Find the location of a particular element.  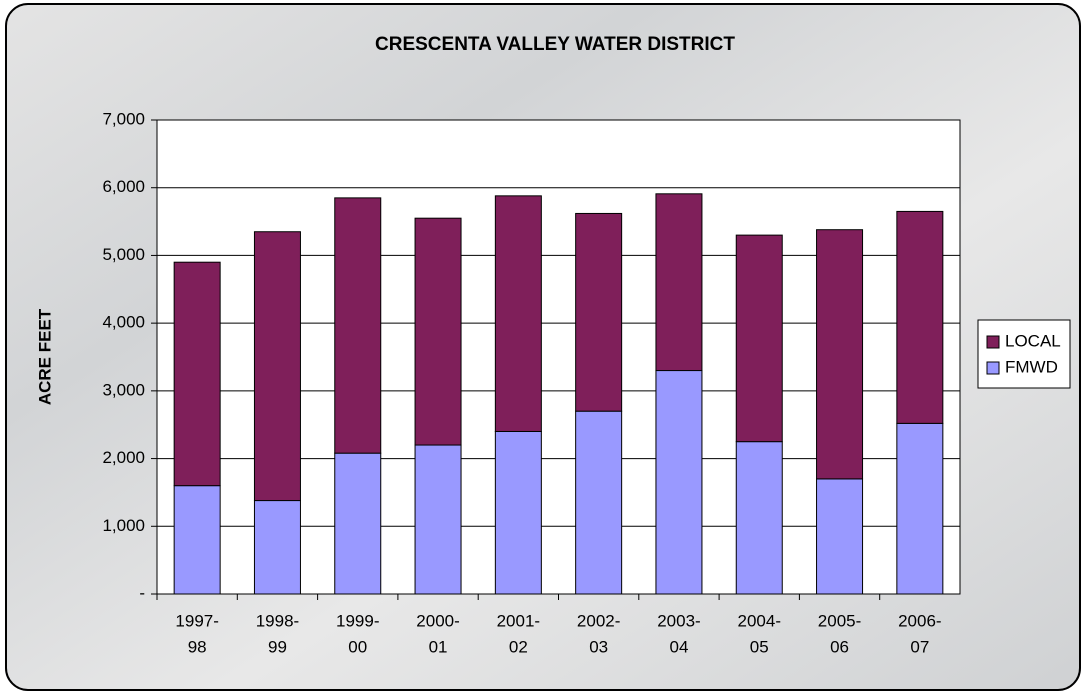

chart-title: CRESCENTA VALLEY WATER DISTRICT is located at coordinates (555, 44).